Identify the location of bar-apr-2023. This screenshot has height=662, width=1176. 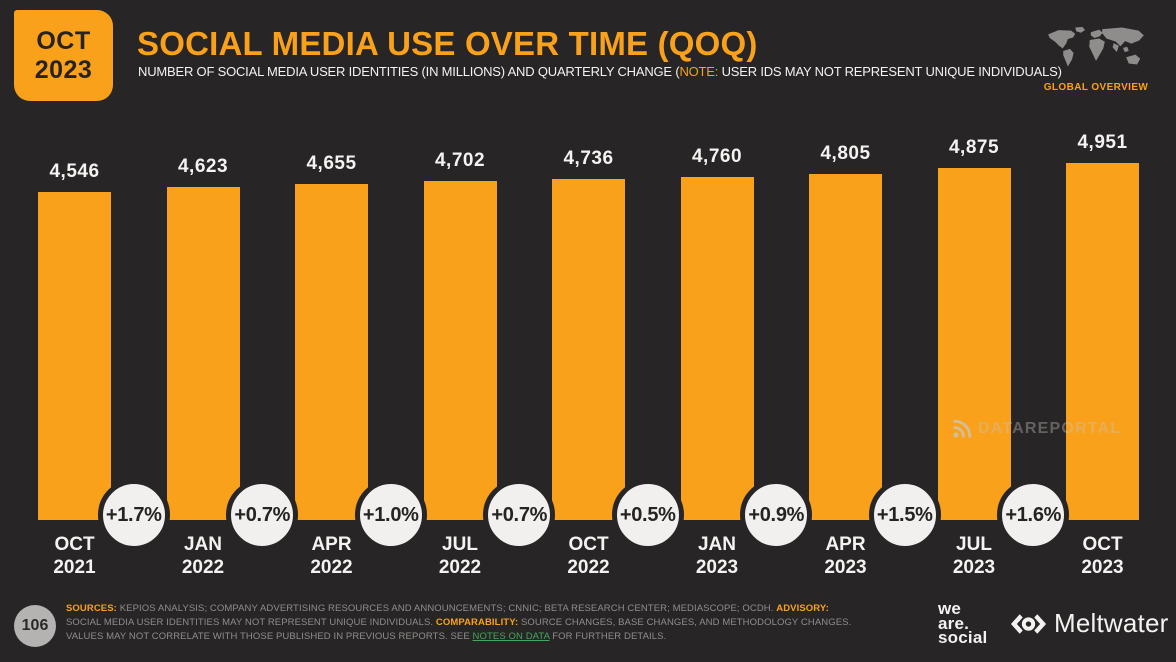
(845, 347).